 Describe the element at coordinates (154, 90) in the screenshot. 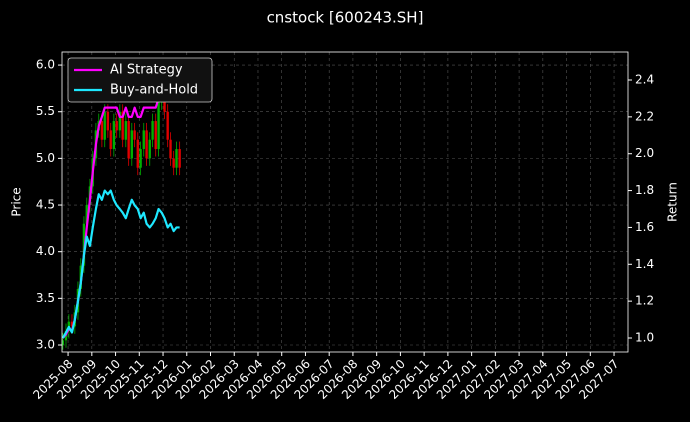

I see `legend-label: Buy-and-Hold` at that location.